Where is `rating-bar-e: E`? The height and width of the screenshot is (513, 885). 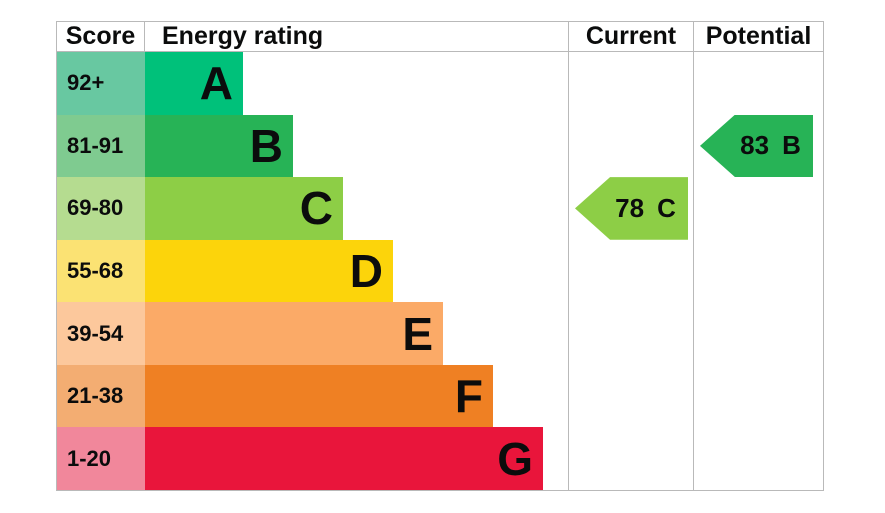
rating-bar-e: E is located at coordinates (294, 333).